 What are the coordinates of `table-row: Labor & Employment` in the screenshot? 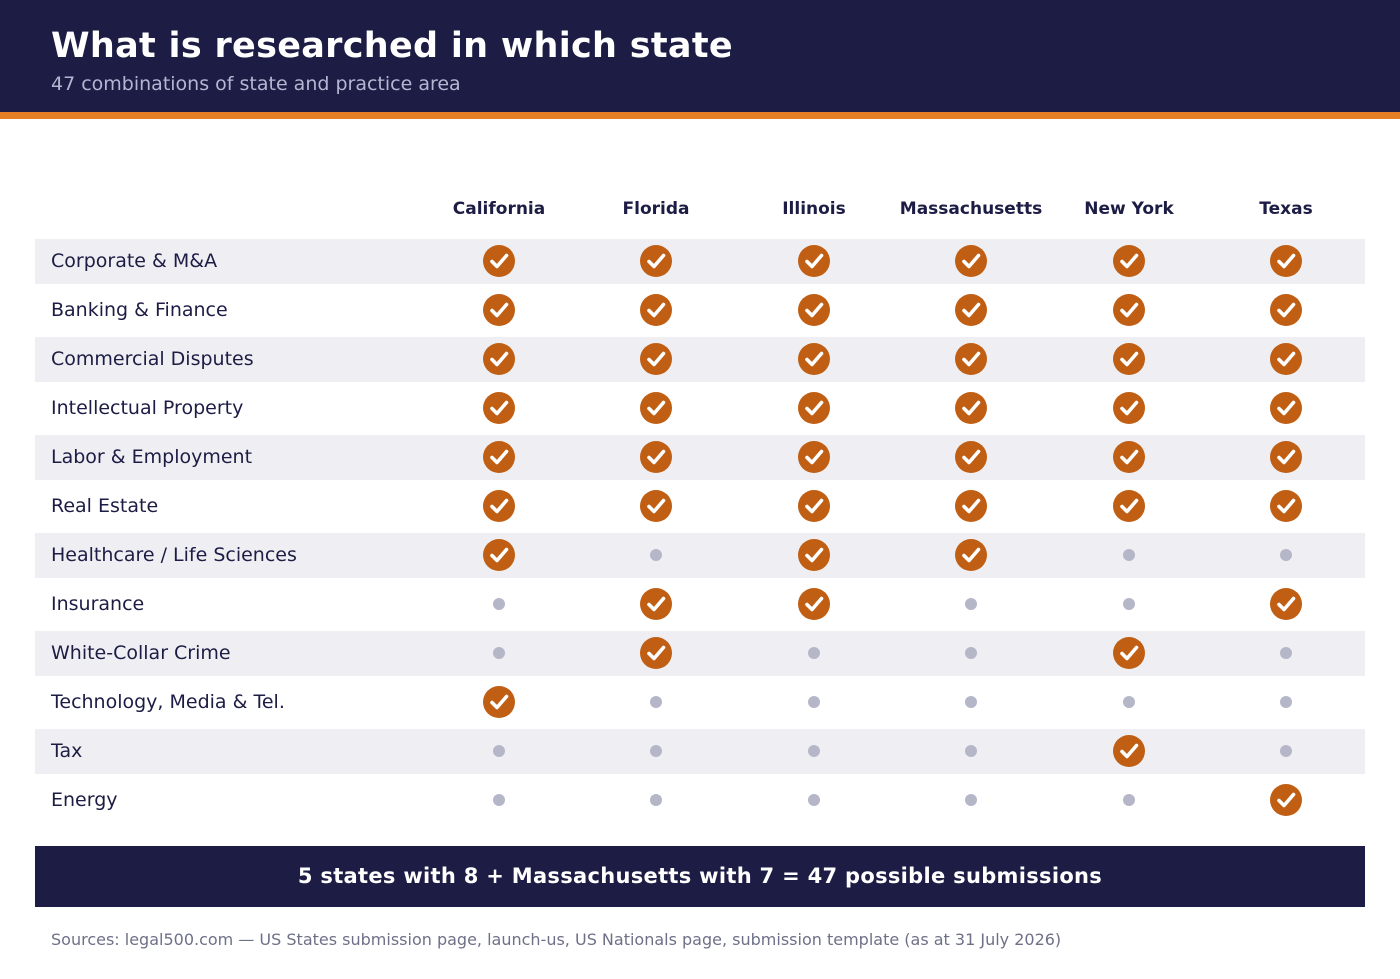 It's located at (700, 457).